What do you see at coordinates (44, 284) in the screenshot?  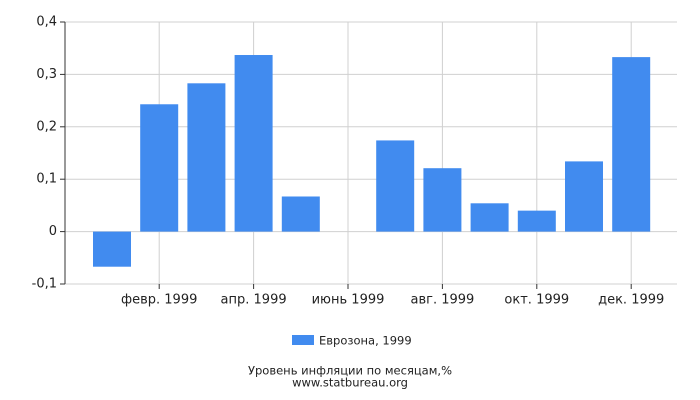 I see `y-tick-label: -0,1` at bounding box center [44, 284].